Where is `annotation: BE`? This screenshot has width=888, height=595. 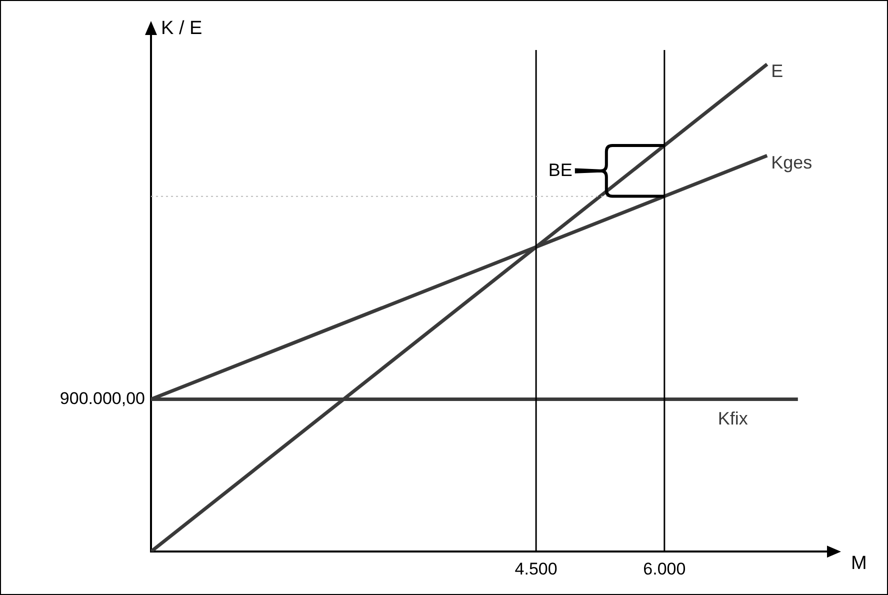 annotation: BE is located at coordinates (560, 170).